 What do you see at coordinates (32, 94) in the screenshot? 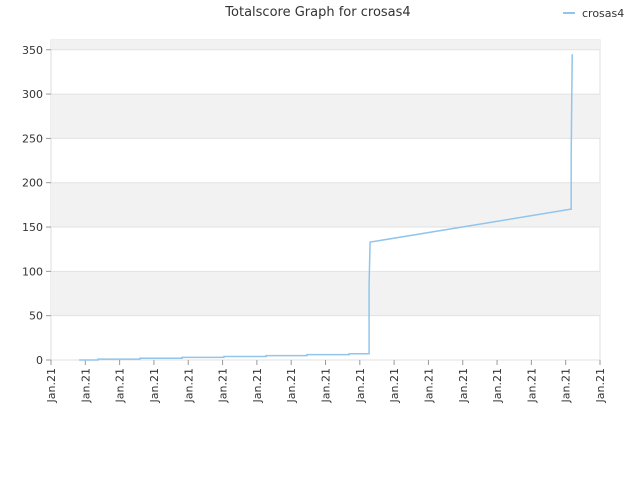
I see `y-tick-label: 300` at bounding box center [32, 94].